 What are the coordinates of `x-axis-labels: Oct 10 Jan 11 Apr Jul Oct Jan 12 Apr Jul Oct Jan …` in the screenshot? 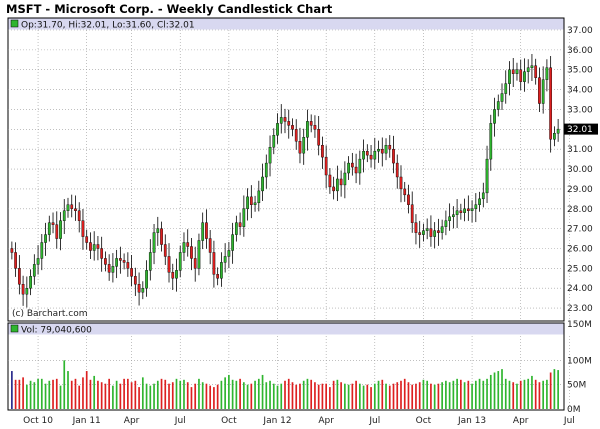 It's located at (299, 421).